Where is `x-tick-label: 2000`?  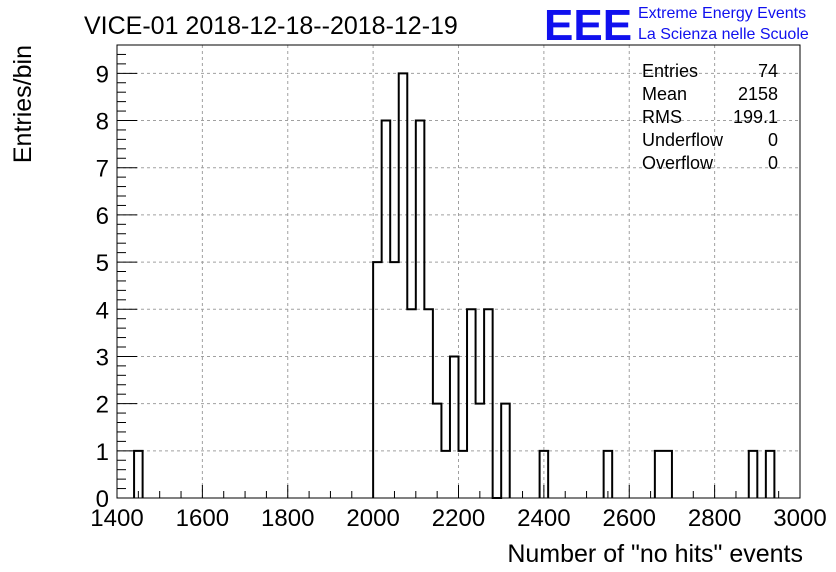 x-tick-label: 2000 is located at coordinates (372, 518).